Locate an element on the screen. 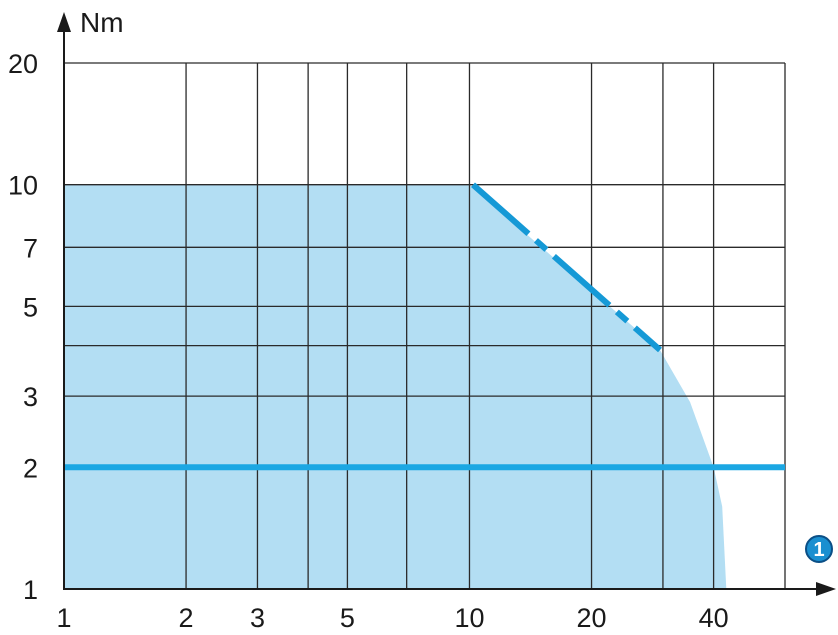  y-axis-arrow-icon is located at coordinates (64, 22).